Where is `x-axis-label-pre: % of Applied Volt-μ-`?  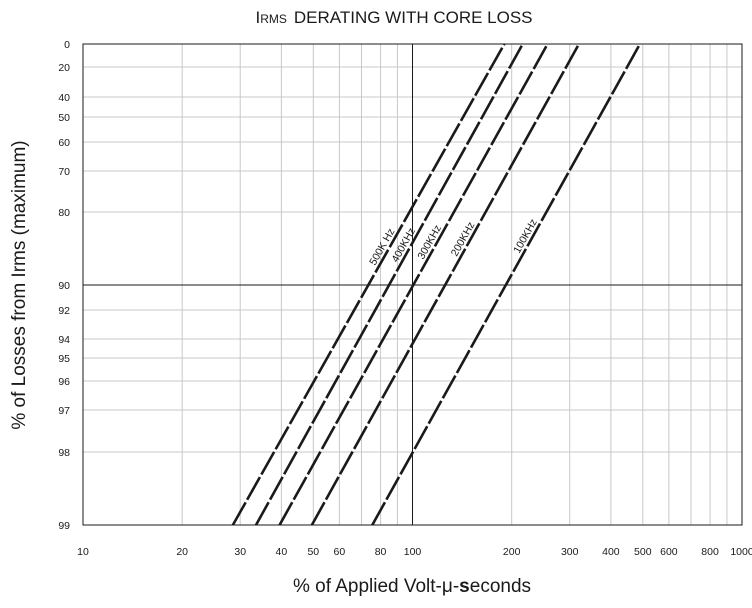
x-axis-label-pre: % of Applied Volt-μ- is located at coordinates (376, 586).